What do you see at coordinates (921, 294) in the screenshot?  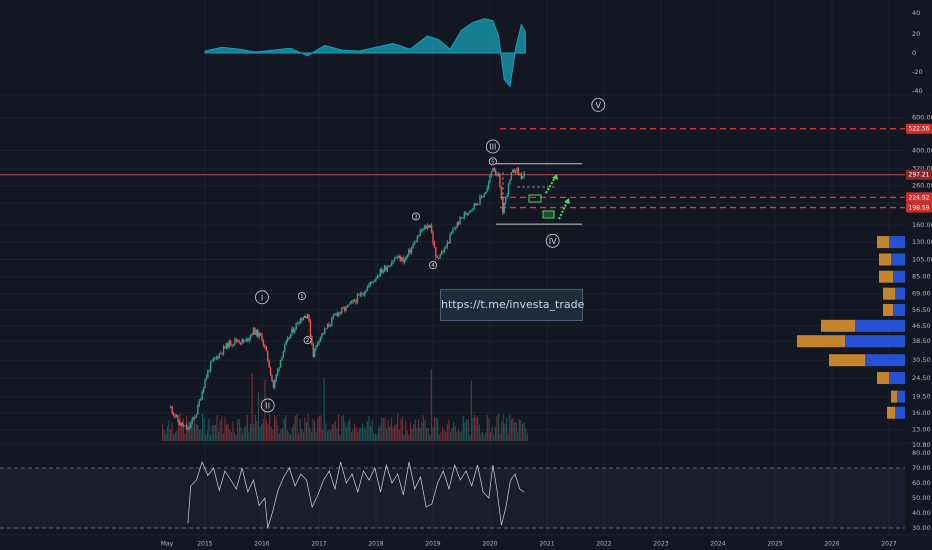 I see `price-tick-label: 69.00` at bounding box center [921, 294].